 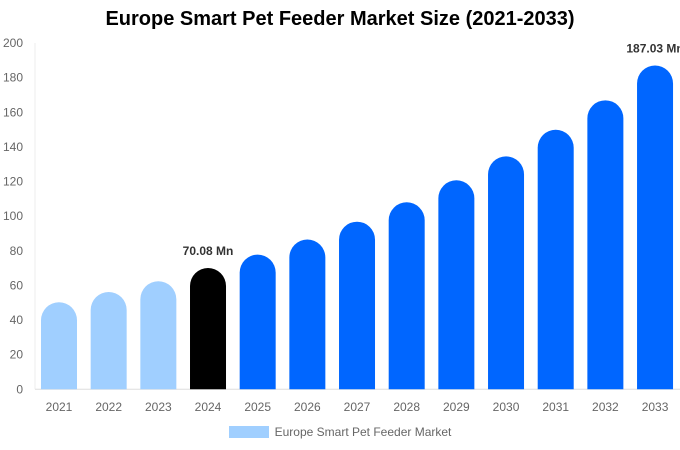 I want to click on bar-2021, so click(x=59, y=346).